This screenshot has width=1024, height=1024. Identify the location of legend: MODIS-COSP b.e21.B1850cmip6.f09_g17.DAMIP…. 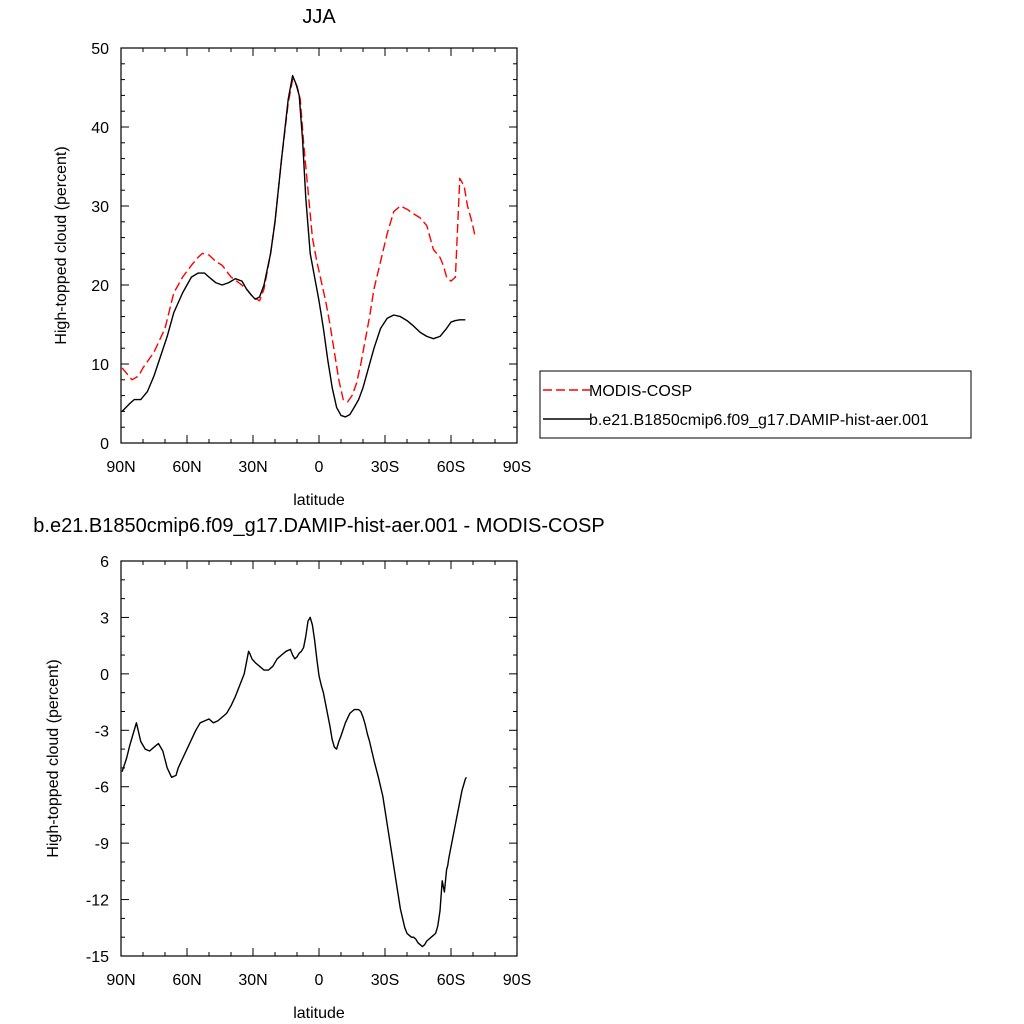
(755, 404).